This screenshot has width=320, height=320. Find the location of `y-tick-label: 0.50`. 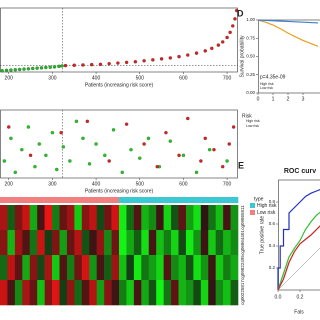

y-tick-label: 0.50 is located at coordinates (250, 56).